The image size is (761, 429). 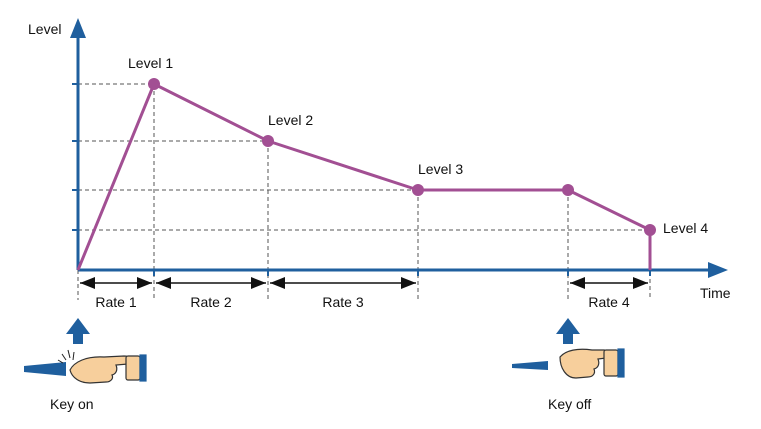 What do you see at coordinates (290, 120) in the screenshot?
I see `level2-label: Level 2` at bounding box center [290, 120].